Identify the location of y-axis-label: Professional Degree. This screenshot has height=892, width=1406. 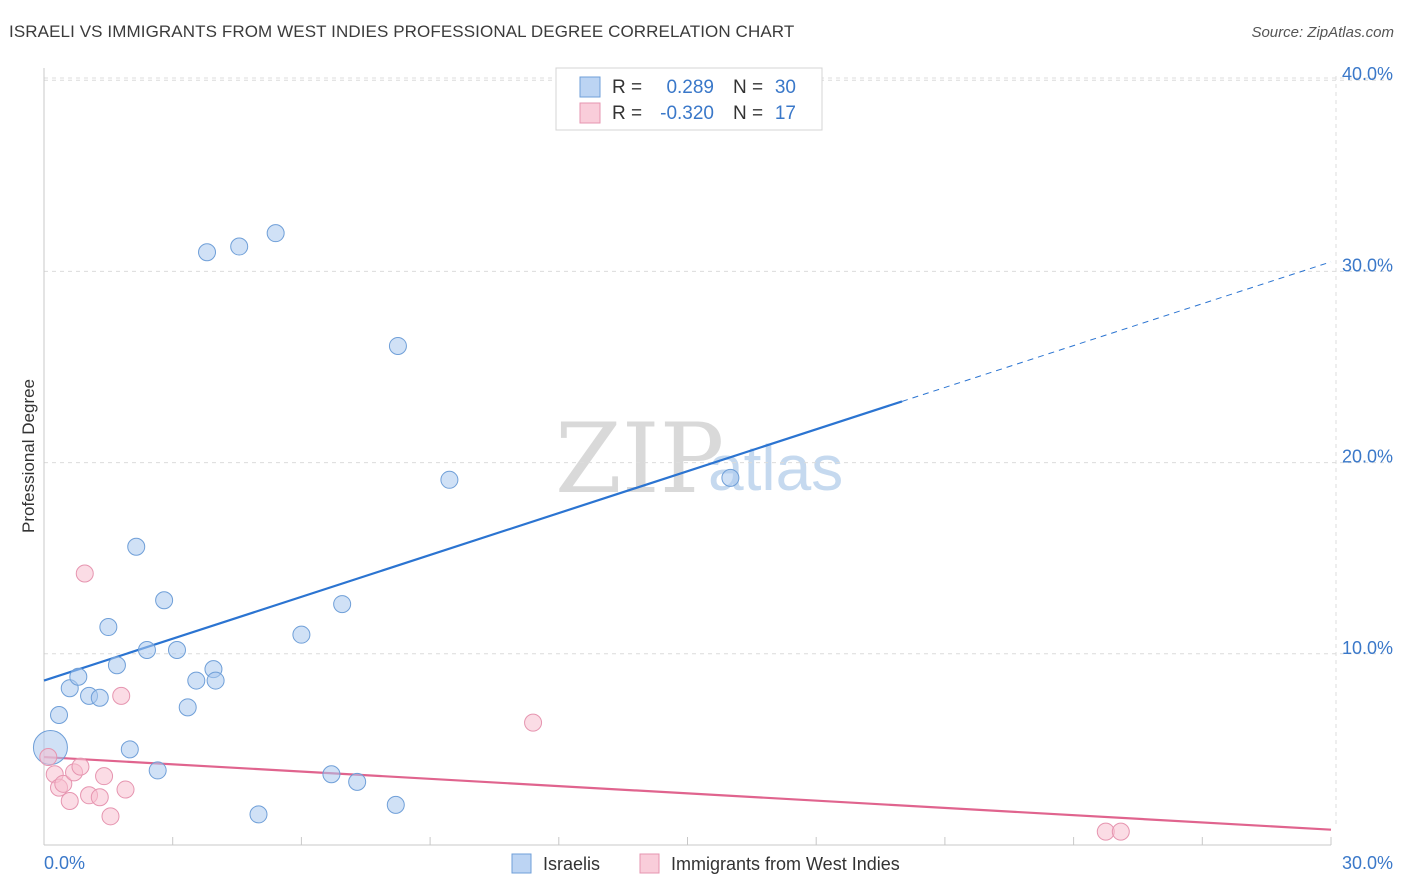
(28, 456).